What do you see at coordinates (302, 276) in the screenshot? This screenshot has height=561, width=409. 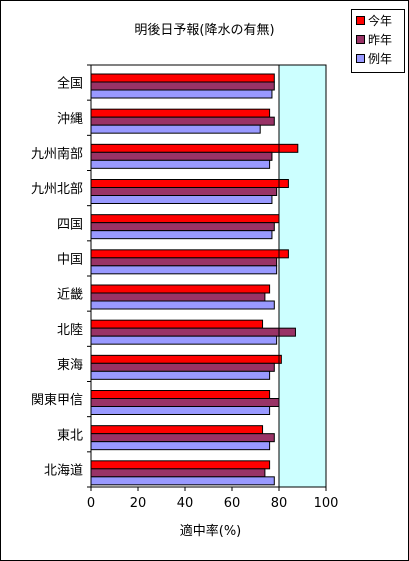 I see `highlight-region` at bounding box center [302, 276].